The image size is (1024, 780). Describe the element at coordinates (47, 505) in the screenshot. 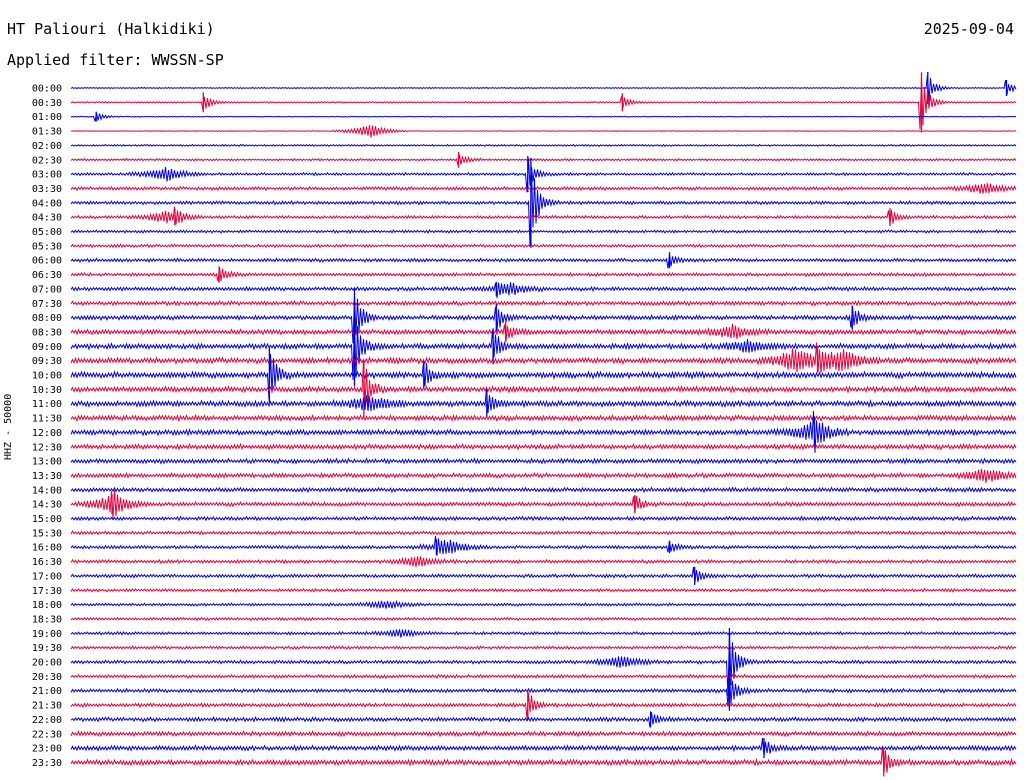

I see `hour-label: 14:30` at that location.